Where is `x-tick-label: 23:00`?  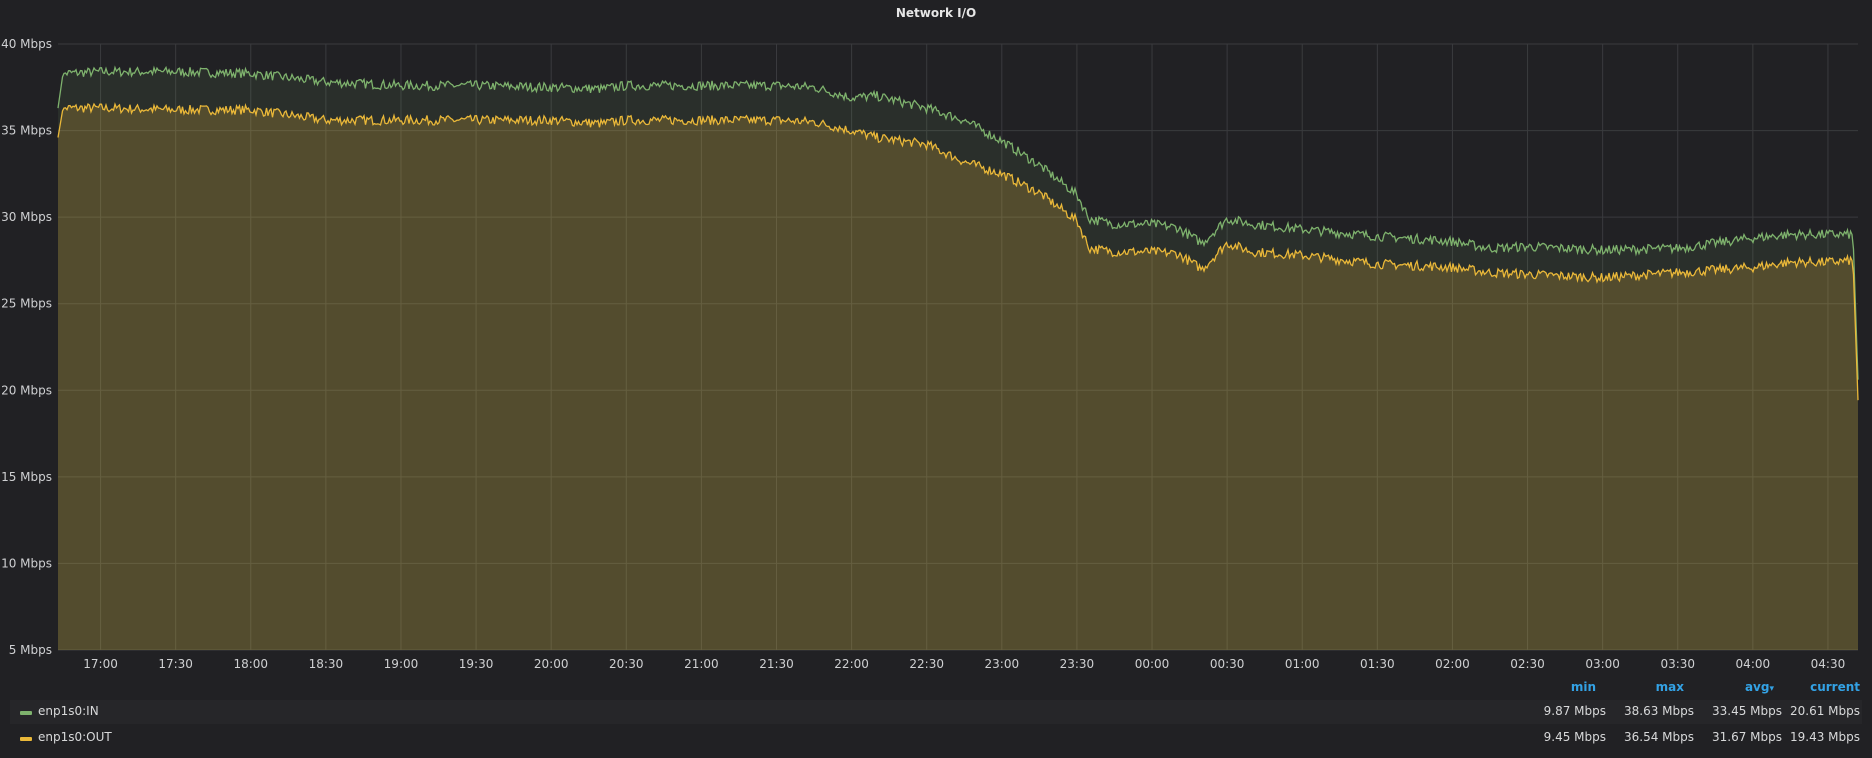 x-tick-label: 23:00 is located at coordinates (1002, 663).